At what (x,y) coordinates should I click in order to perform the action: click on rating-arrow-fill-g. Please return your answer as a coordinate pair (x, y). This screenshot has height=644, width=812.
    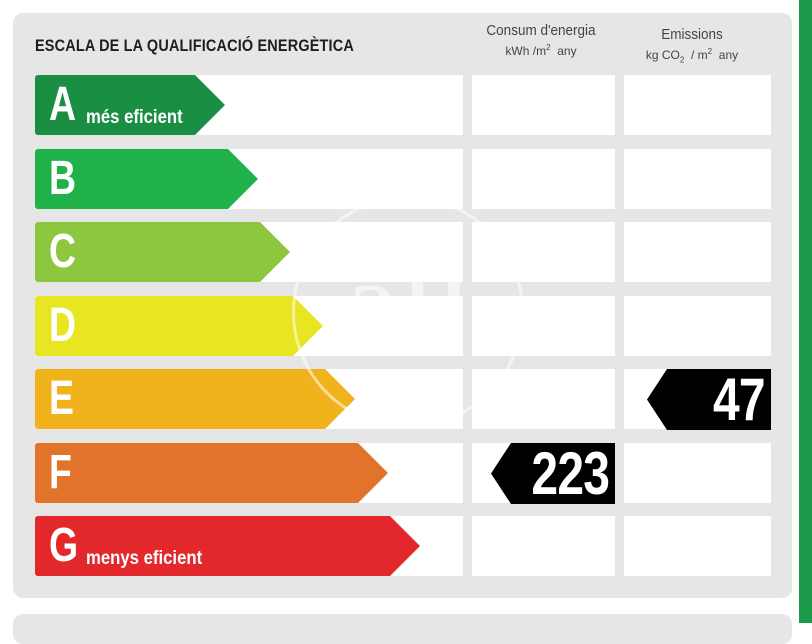
    Looking at the image, I should click on (227, 546).